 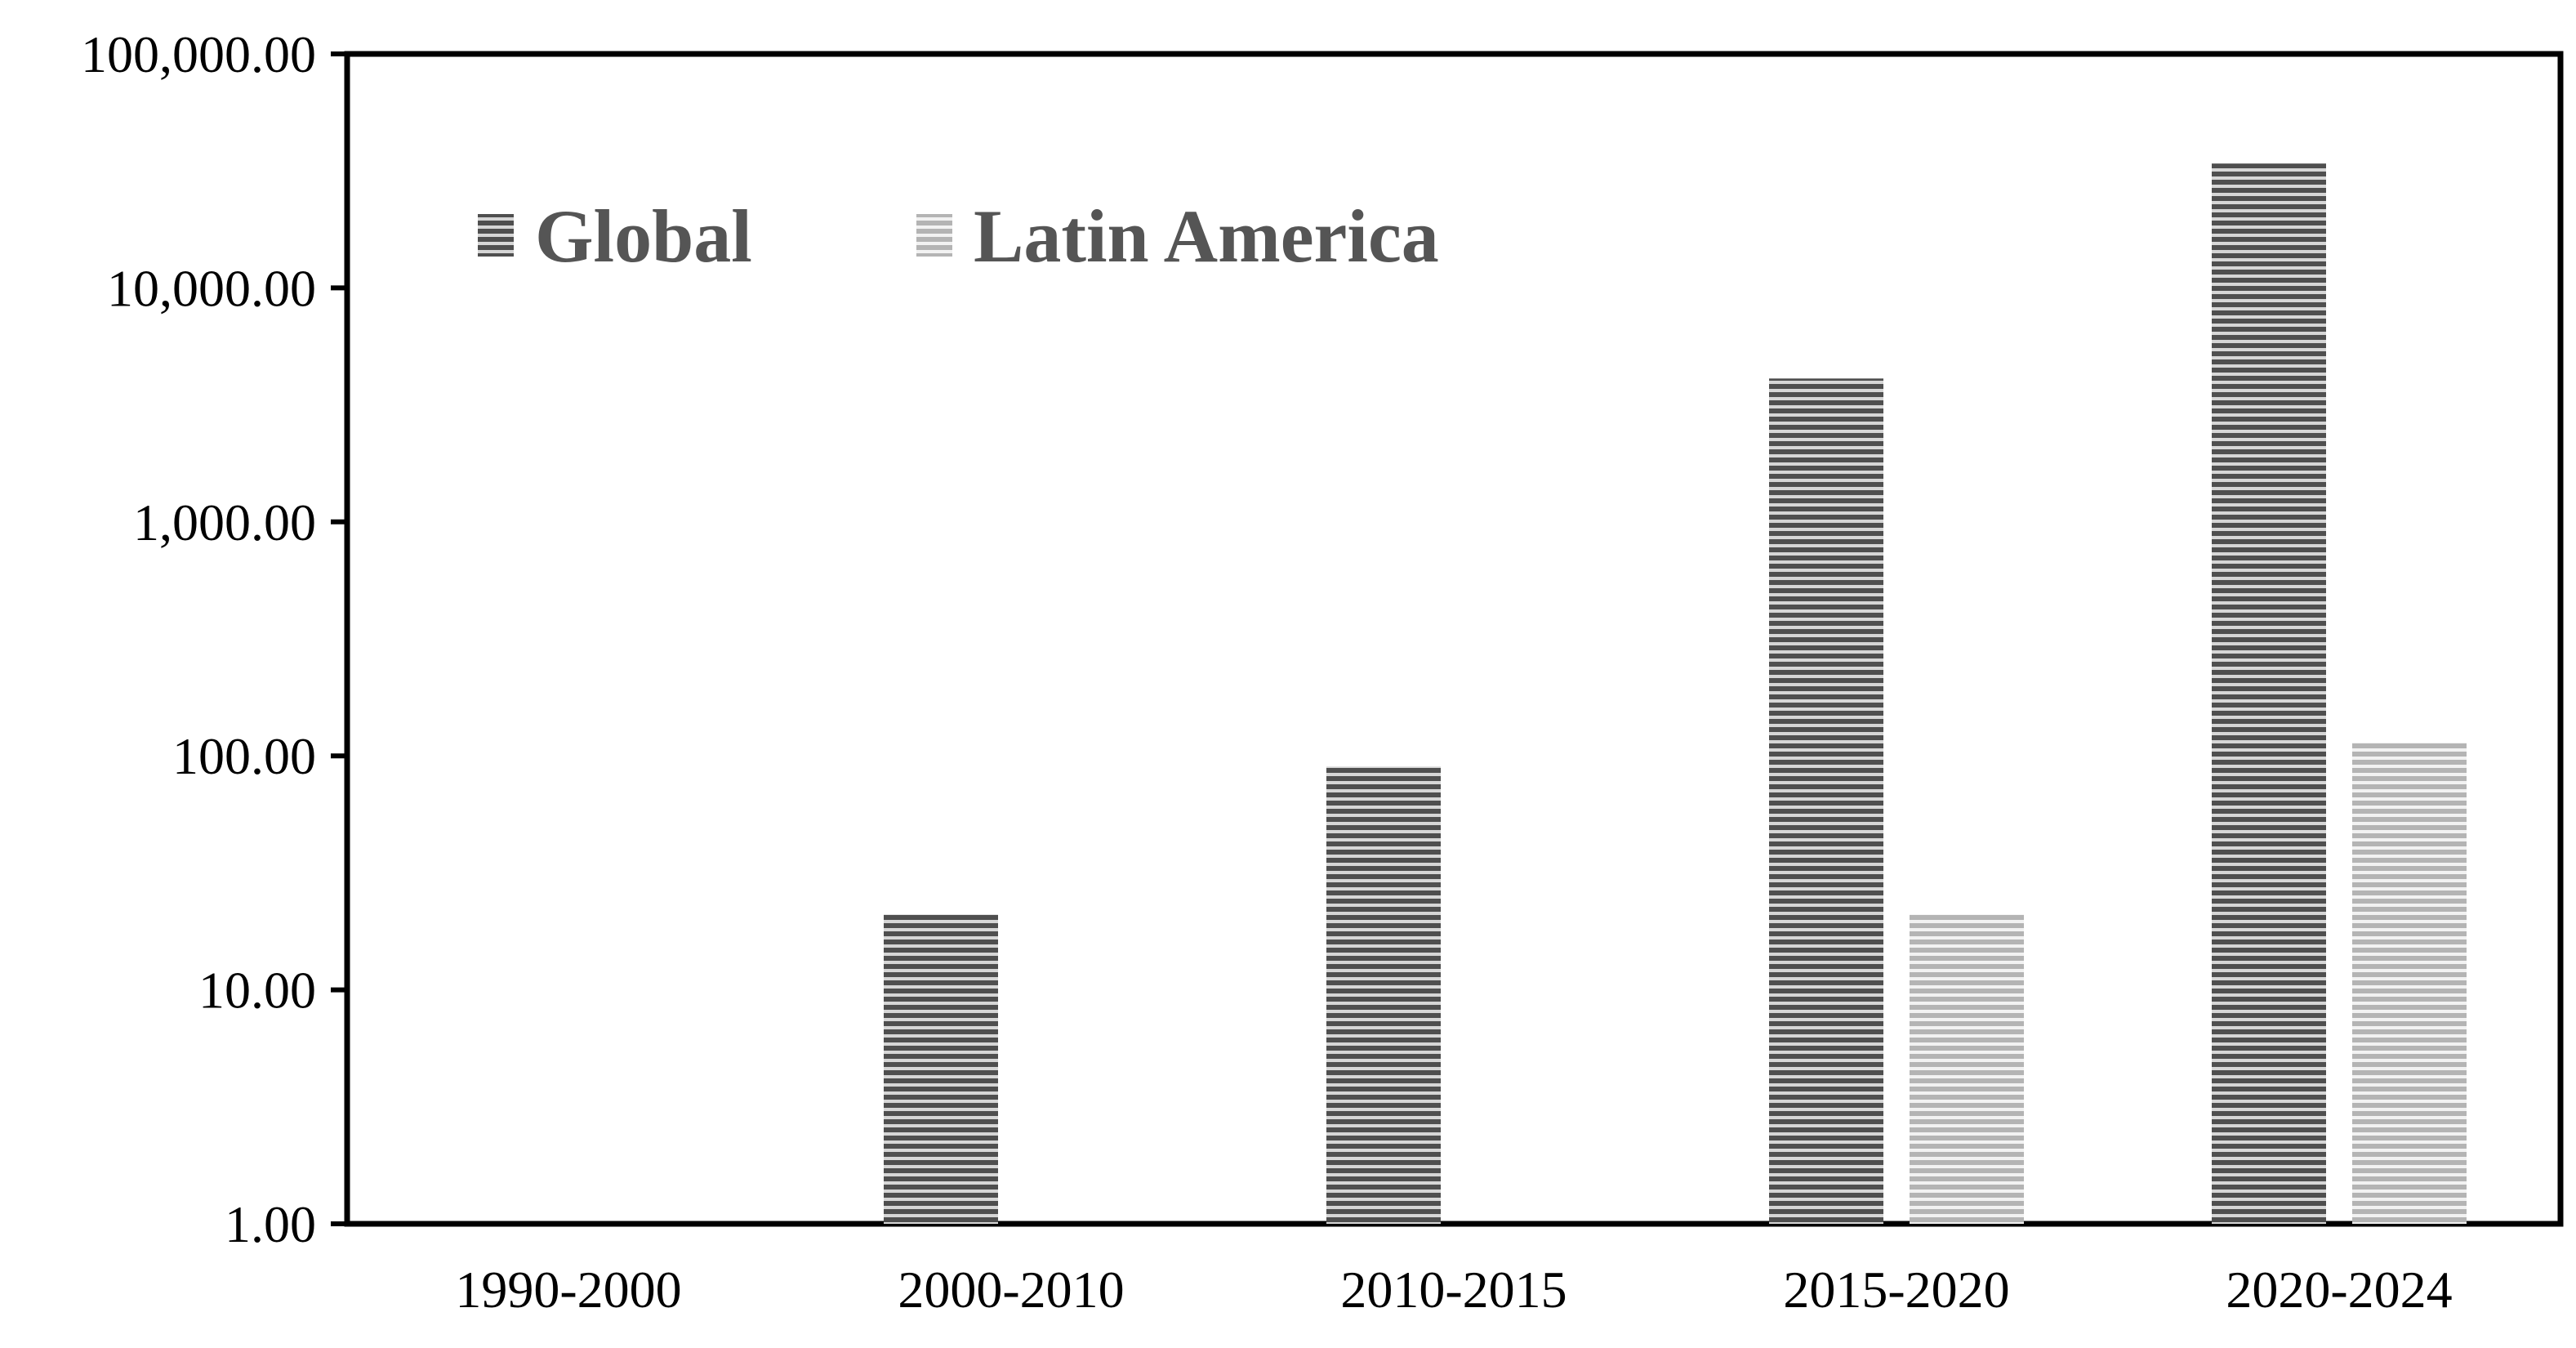 What do you see at coordinates (1011, 1290) in the screenshot?
I see `x-tick-label: 2000-2010` at bounding box center [1011, 1290].